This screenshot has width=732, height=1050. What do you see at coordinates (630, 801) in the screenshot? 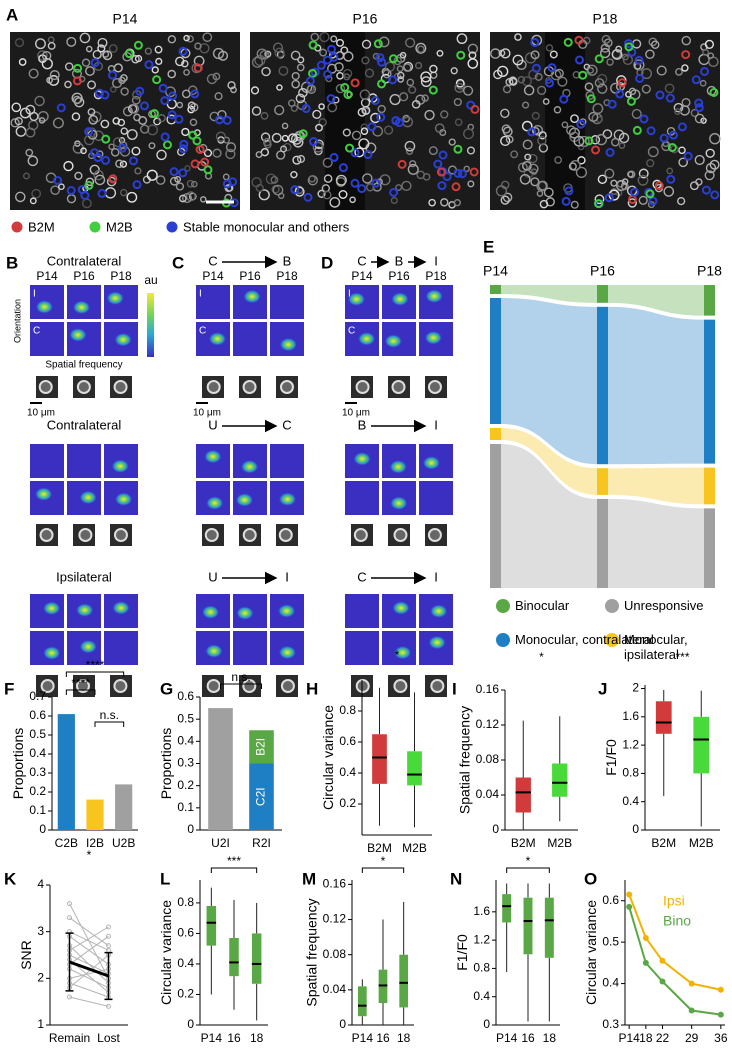
I see `y-tick-label: 0.4` at bounding box center [630, 801].